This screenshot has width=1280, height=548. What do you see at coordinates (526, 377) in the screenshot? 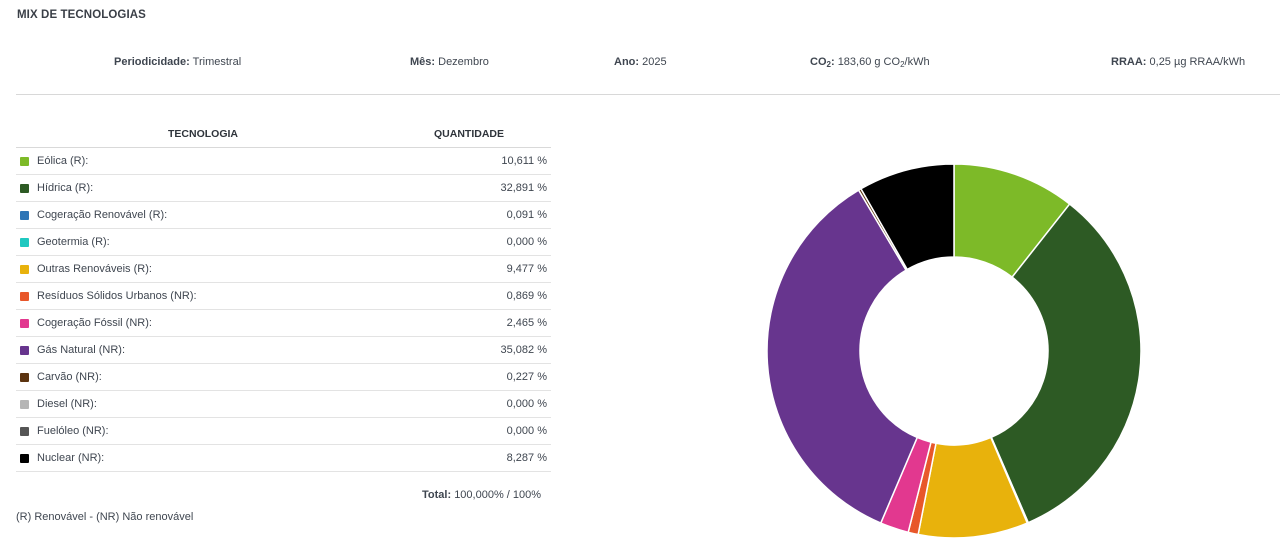
I see `technology-value: 0,227 %` at bounding box center [526, 377].